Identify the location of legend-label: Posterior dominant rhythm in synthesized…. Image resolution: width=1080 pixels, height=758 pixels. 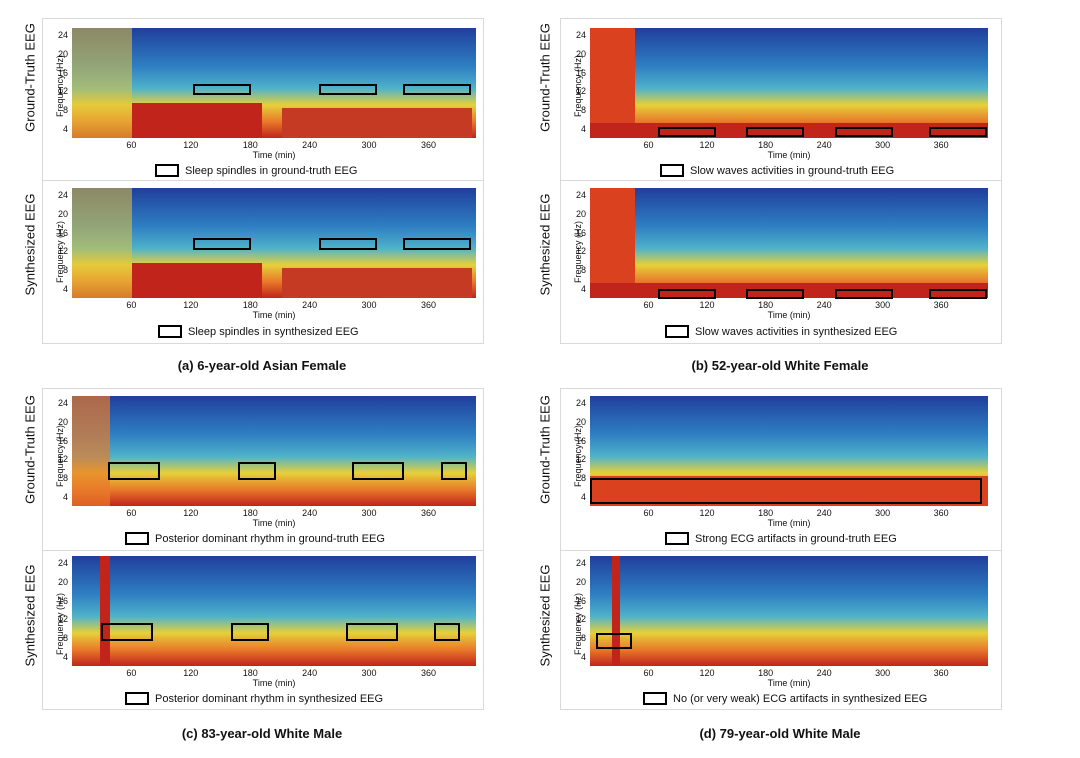
(269, 698).